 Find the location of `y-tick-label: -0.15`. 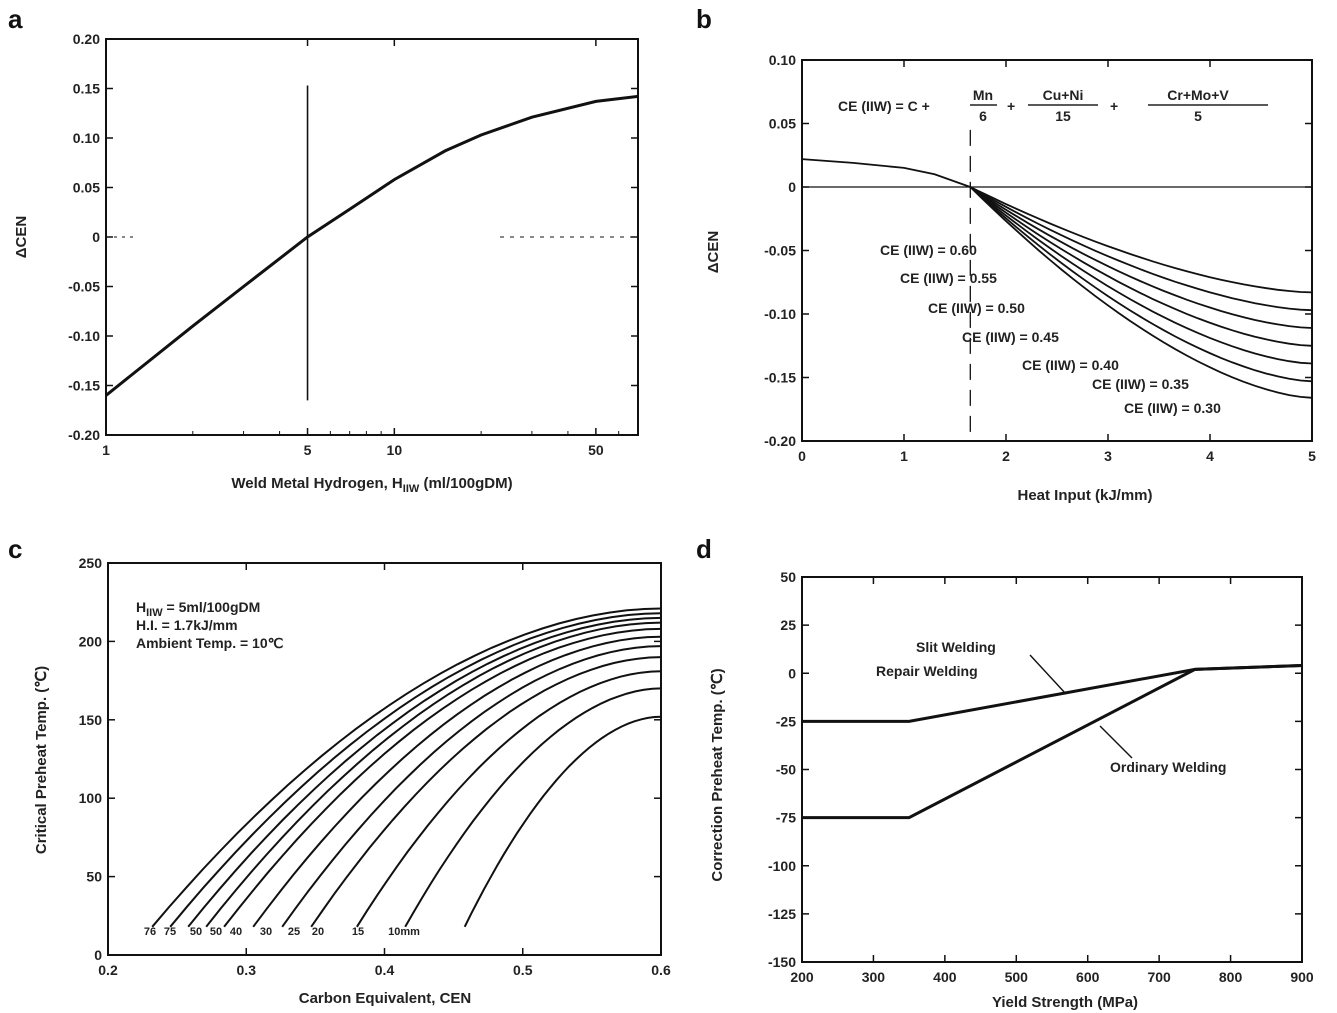

y-tick-label: -0.15 is located at coordinates (780, 378).